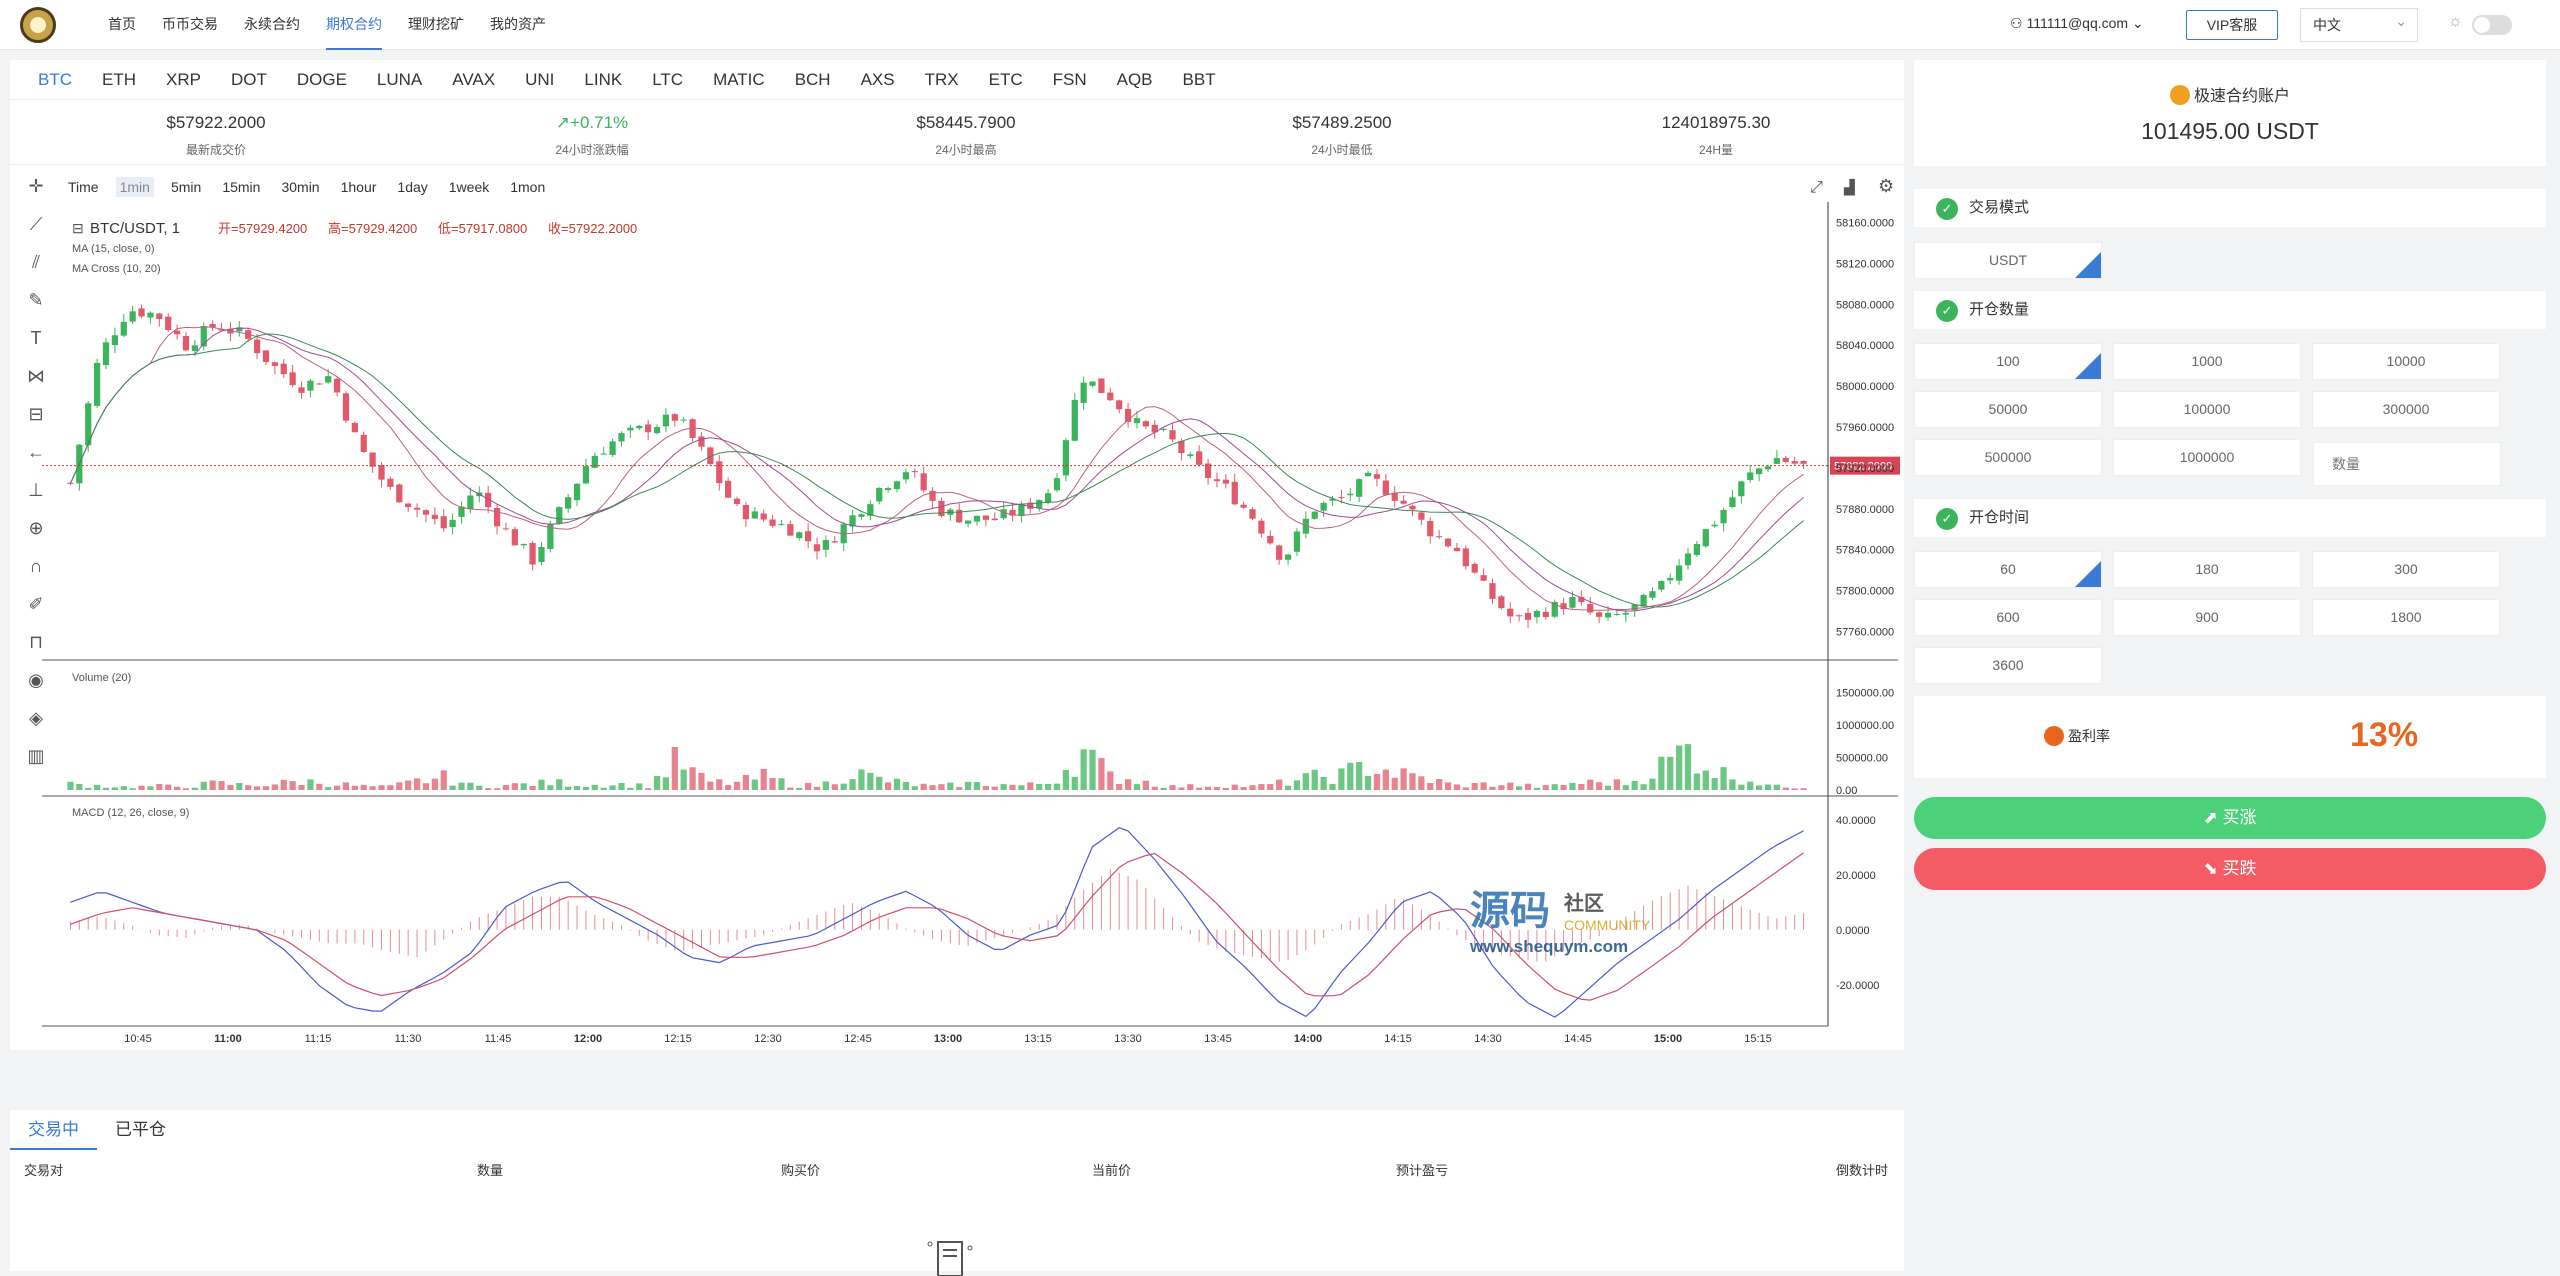 The width and height of the screenshot is (2560, 1276). What do you see at coordinates (241, 187) in the screenshot?
I see `timeframe-15min: 15min` at bounding box center [241, 187].